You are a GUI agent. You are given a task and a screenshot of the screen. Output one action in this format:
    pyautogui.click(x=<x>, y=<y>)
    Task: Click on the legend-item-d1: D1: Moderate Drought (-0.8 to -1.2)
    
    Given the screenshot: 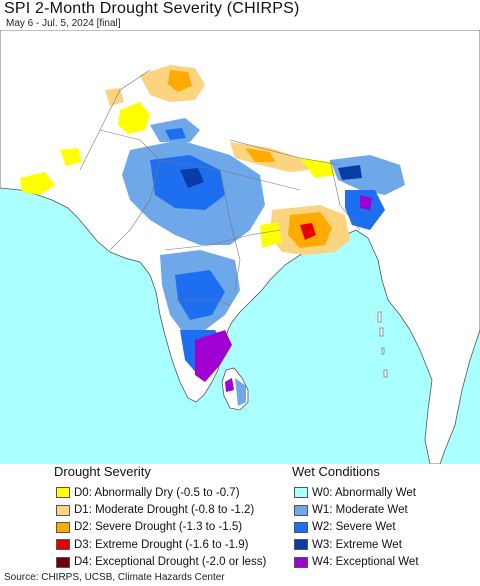 What is the action you would take?
    pyautogui.click(x=161, y=509)
    